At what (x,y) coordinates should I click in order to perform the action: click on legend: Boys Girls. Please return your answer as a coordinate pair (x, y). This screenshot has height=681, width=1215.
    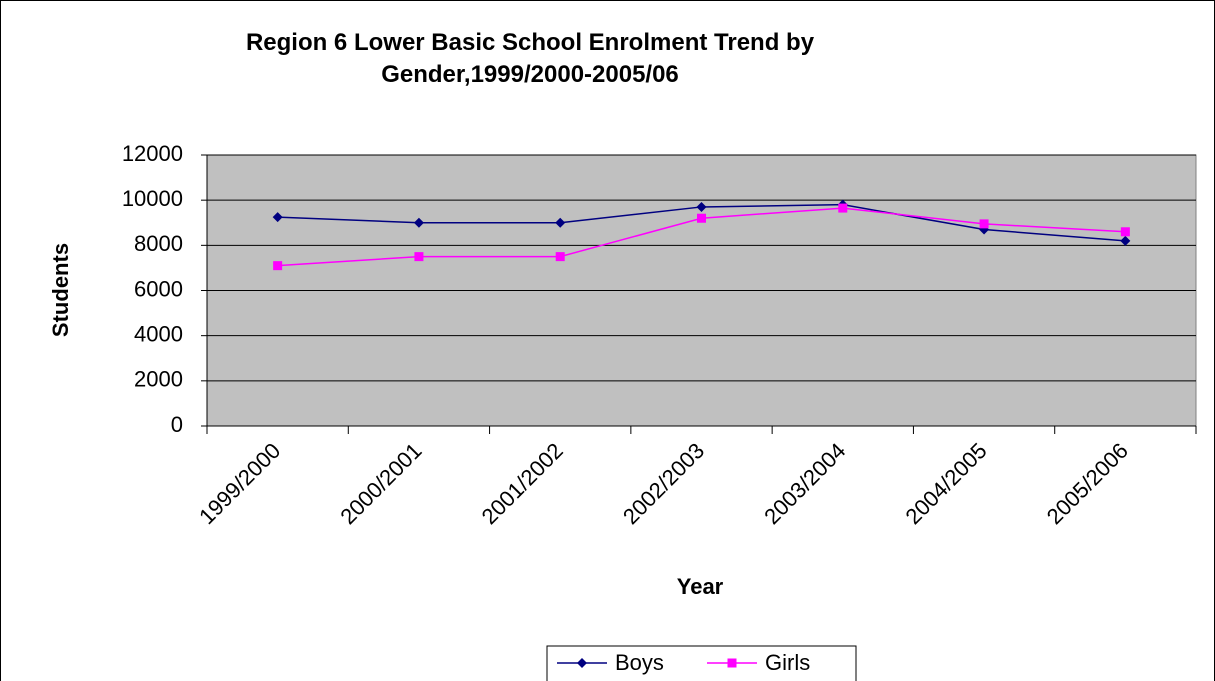
    Looking at the image, I should click on (701, 663).